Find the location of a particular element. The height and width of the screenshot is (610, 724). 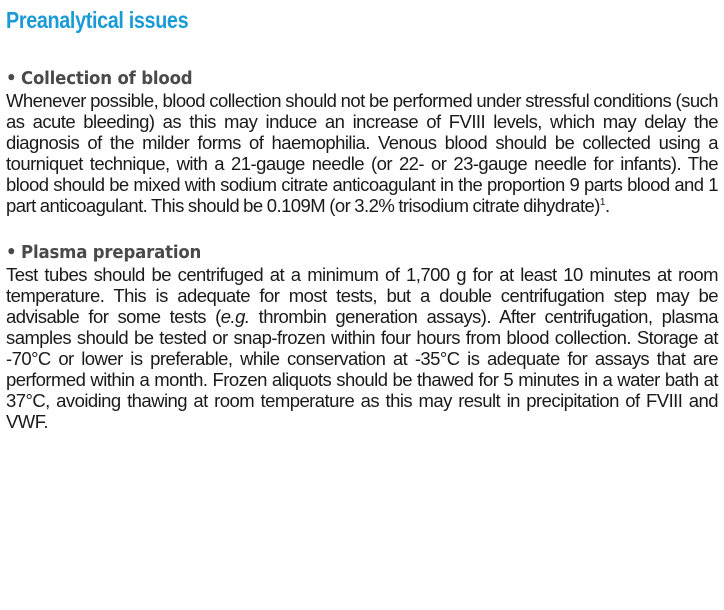

paragraph-end: . is located at coordinates (607, 205).